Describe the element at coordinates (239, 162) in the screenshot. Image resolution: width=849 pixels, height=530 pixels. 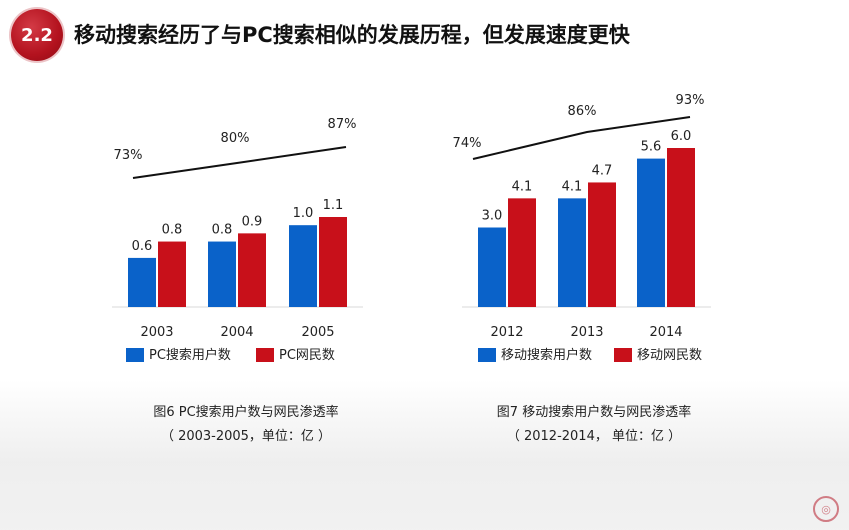
I see `chart1-penetration-line` at that location.